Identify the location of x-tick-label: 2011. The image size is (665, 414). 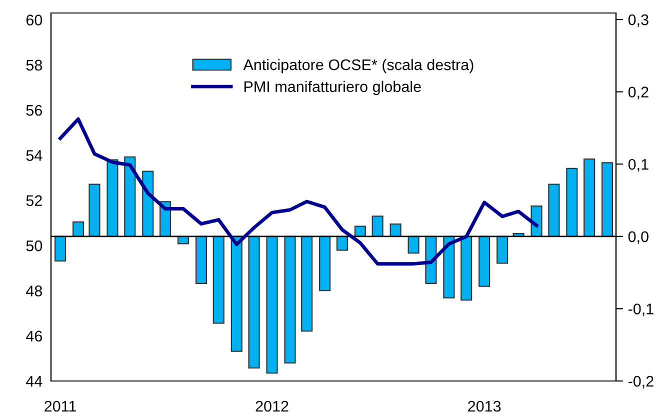
(60, 406).